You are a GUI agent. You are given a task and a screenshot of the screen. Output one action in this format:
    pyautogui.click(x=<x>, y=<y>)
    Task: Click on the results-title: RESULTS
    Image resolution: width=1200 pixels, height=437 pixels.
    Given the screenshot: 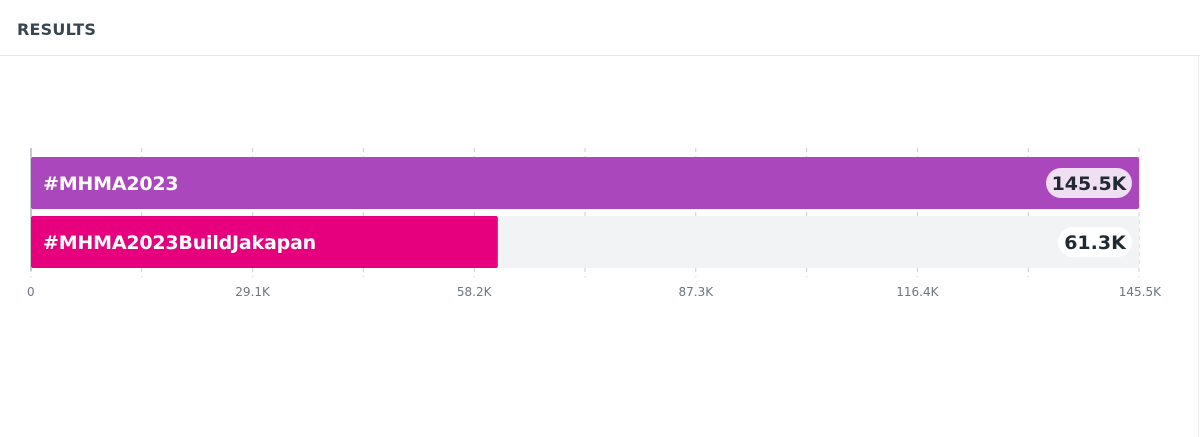 What is the action you would take?
    pyautogui.click(x=57, y=29)
    